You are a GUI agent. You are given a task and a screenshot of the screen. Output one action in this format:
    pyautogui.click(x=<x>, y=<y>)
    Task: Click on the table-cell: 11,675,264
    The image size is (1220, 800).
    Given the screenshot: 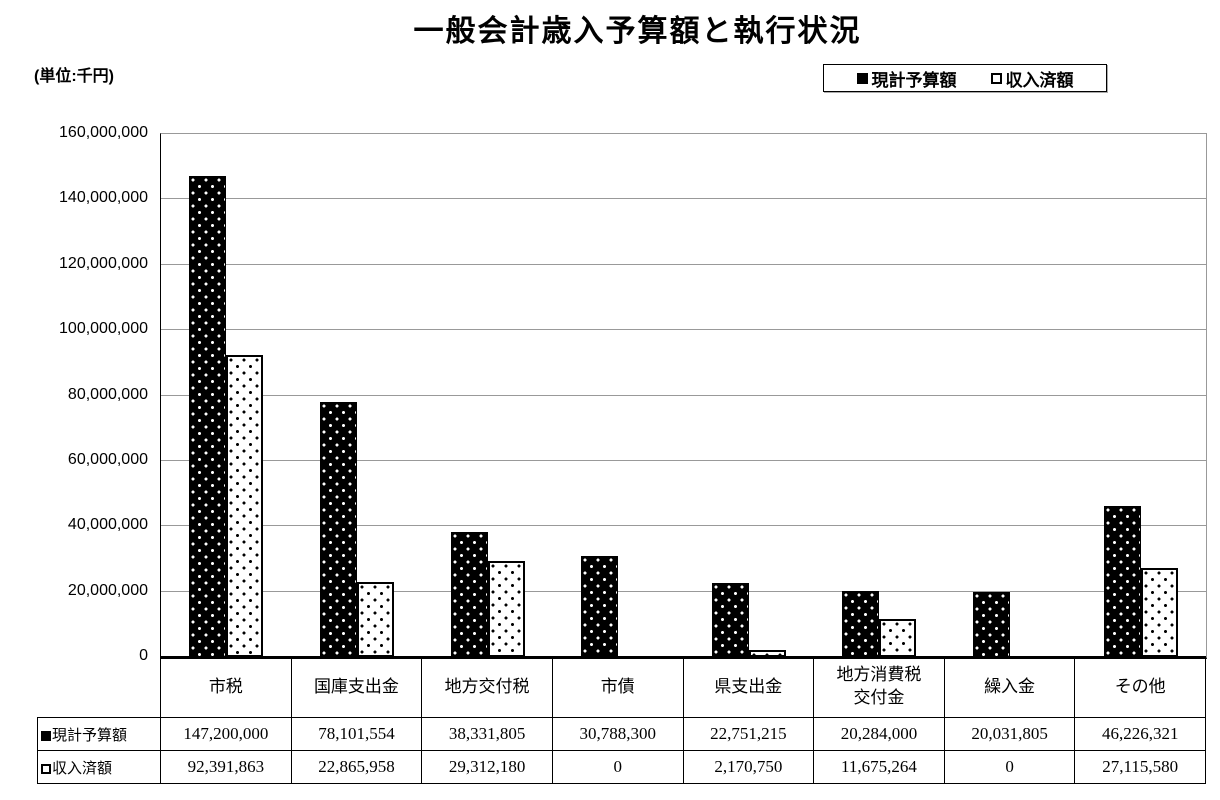 What is the action you would take?
    pyautogui.click(x=879, y=767)
    